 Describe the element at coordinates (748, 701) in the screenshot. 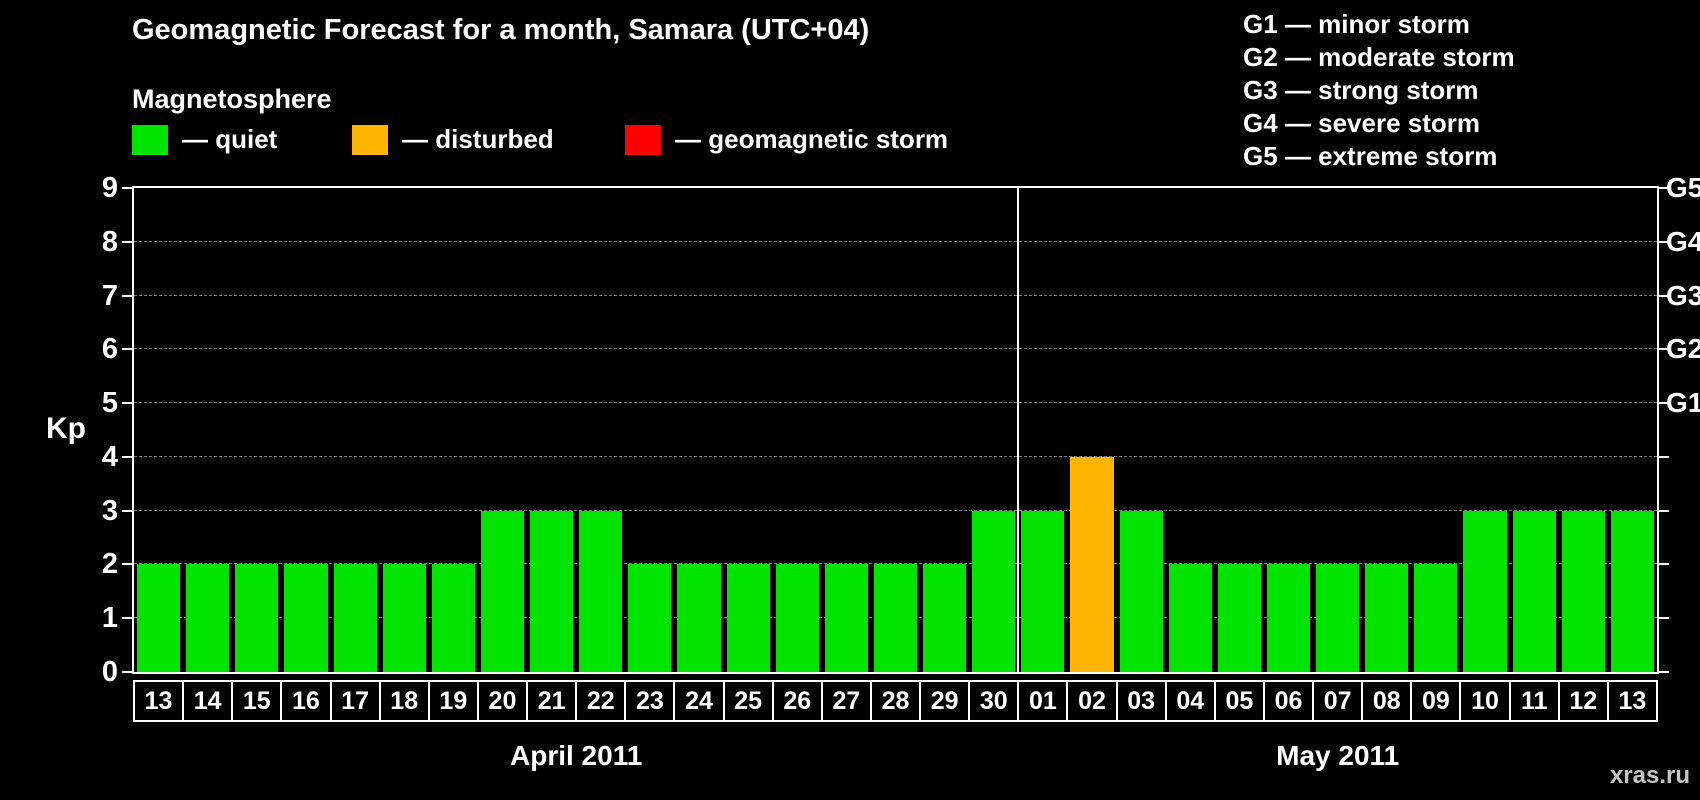

I see `x-tick-label-day-25: 25` at that location.